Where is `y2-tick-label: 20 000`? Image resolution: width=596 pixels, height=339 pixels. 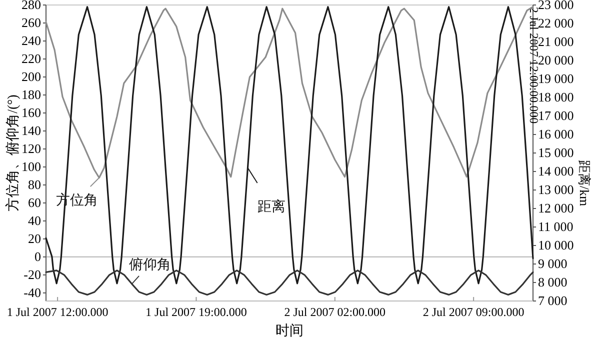 y2-tick-label: 20 000 is located at coordinates (556, 60).